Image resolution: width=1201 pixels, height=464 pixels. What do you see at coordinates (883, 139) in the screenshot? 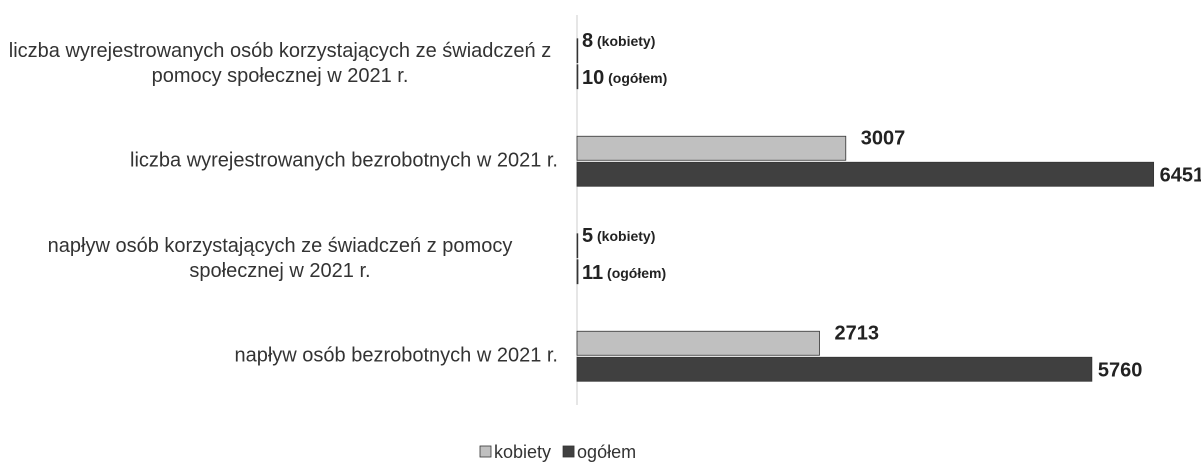
I see `value-label: 3007` at bounding box center [883, 139].